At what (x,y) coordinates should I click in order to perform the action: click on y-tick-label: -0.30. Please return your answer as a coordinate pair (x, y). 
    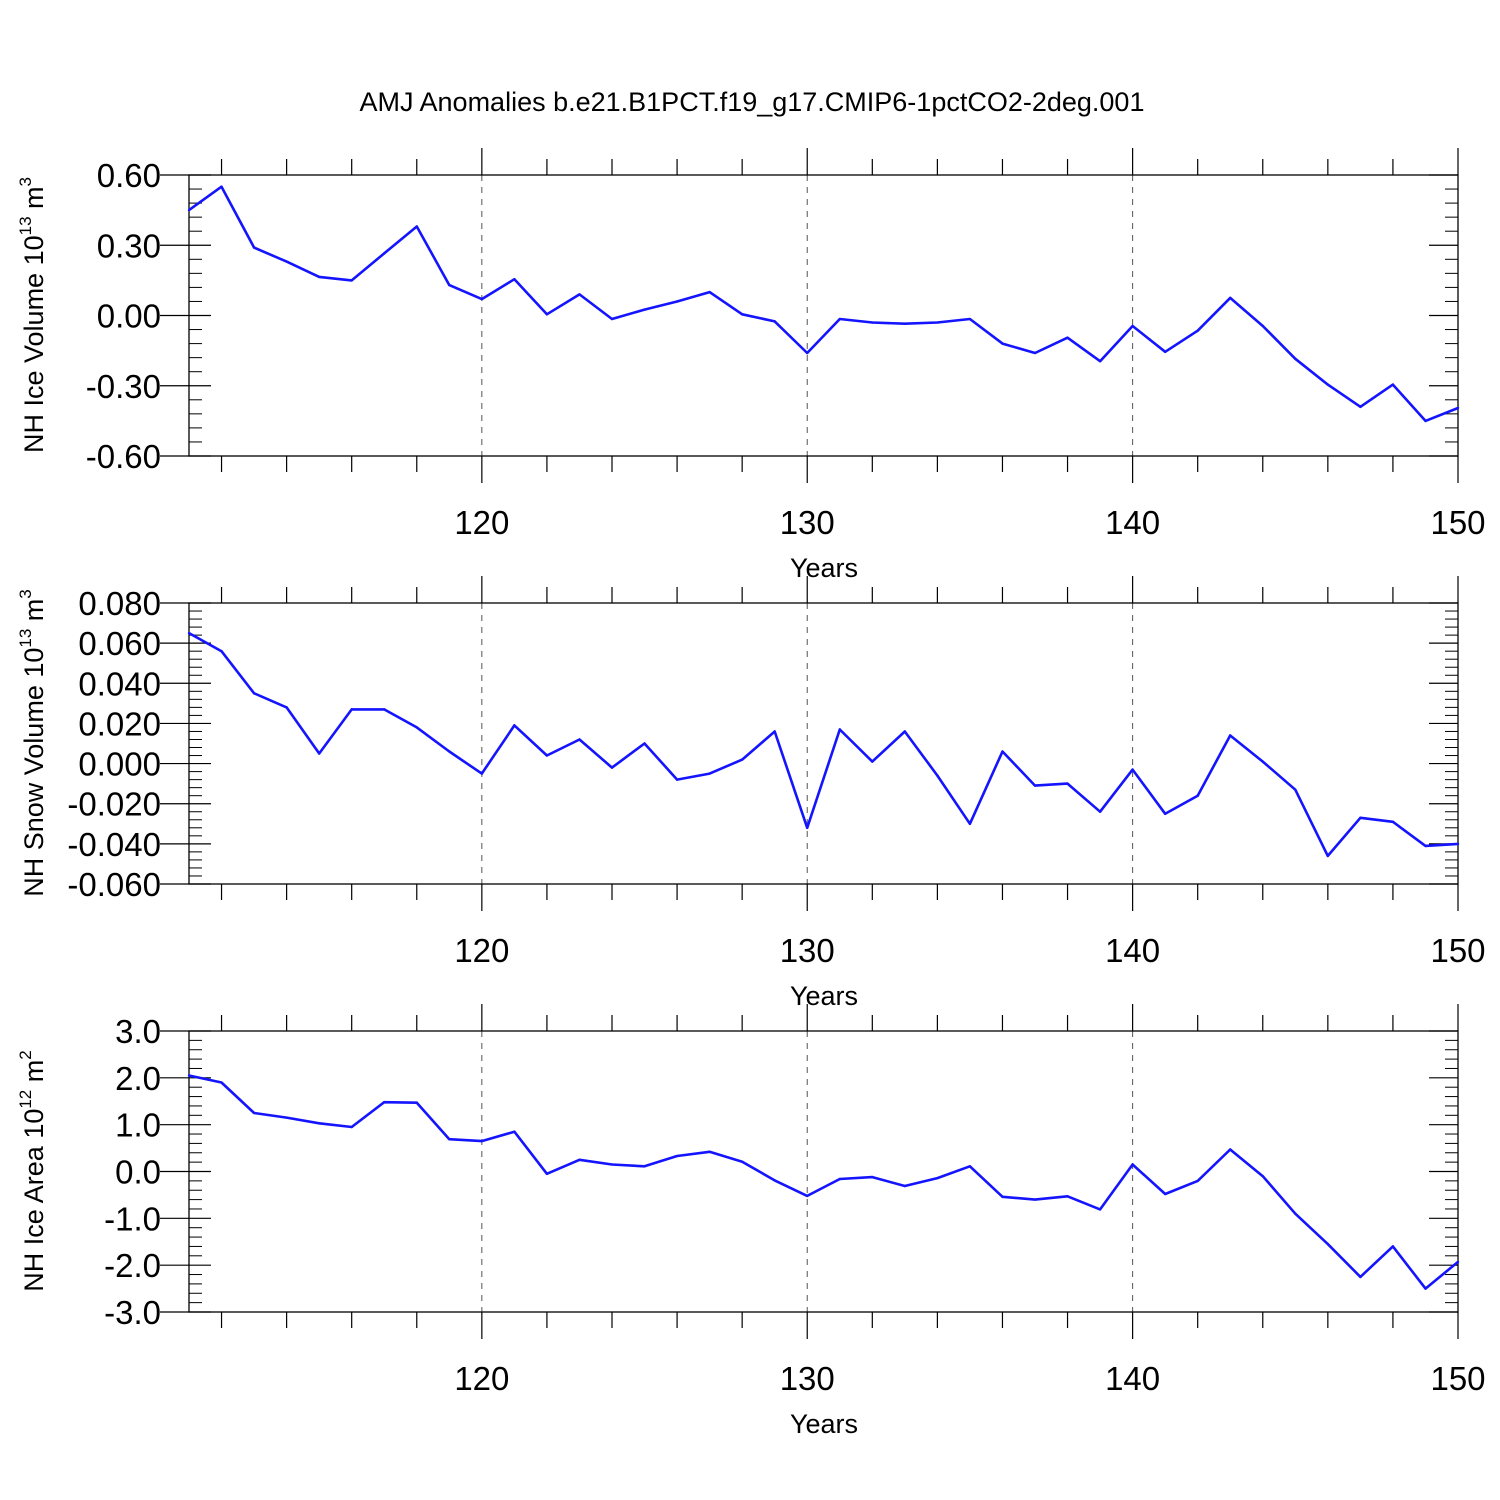
    Looking at the image, I should click on (123, 386).